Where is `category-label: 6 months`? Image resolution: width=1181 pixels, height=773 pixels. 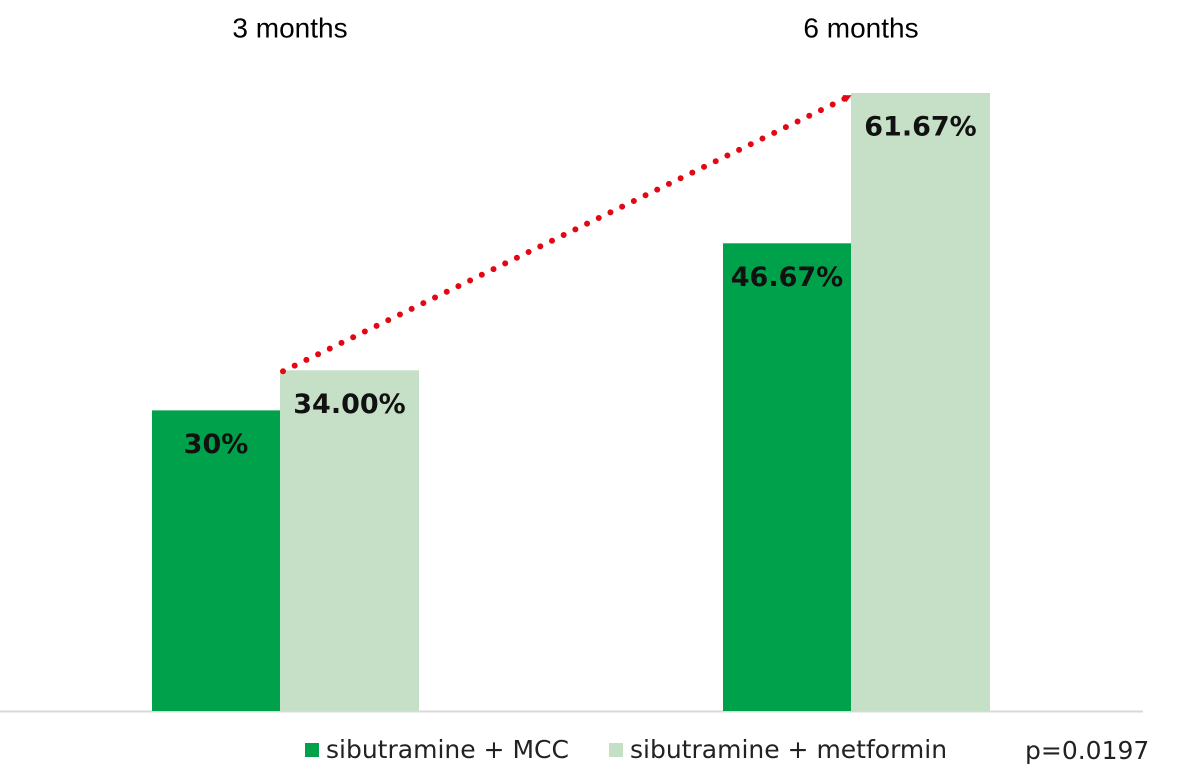 category-label: 6 months is located at coordinates (860, 27).